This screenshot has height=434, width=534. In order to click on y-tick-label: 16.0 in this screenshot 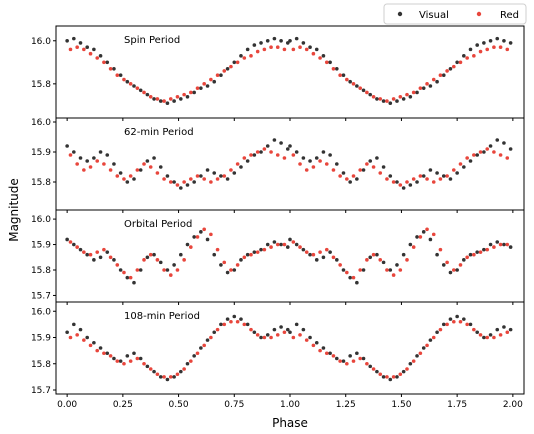, I will do `click(41, 312)`.